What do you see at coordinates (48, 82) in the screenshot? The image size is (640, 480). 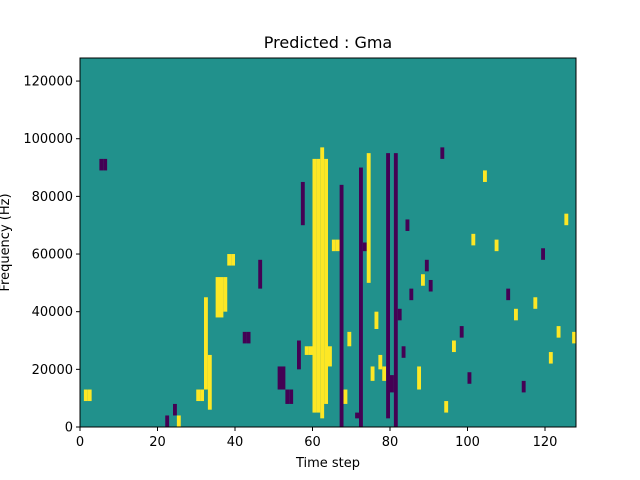 I see `y-tick-label: 120000` at bounding box center [48, 82].